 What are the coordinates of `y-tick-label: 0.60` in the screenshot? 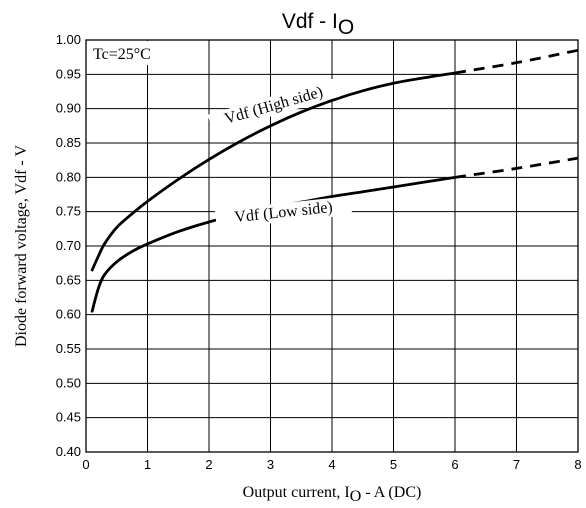 It's located at (68, 314).